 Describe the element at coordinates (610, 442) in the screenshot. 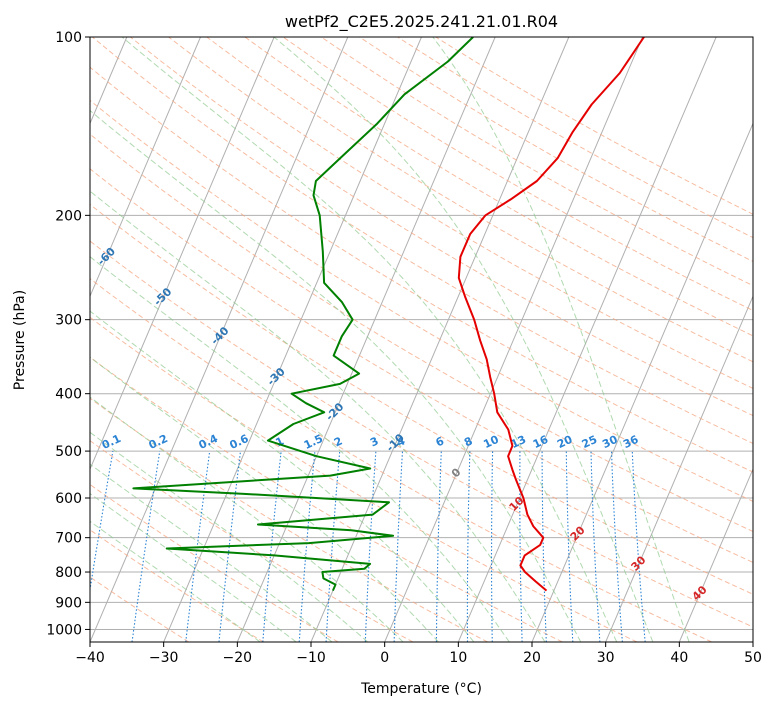

I see `mixing-ratio-label: 30` at that location.